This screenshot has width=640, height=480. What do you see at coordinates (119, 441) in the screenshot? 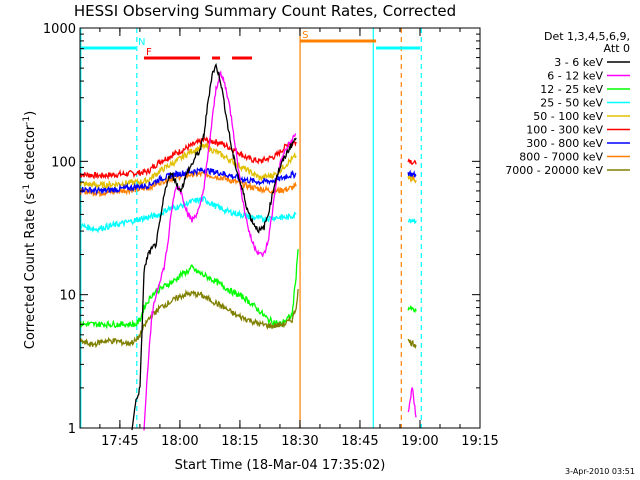
I see `x-tick-label-0: 17:45` at bounding box center [119, 441].